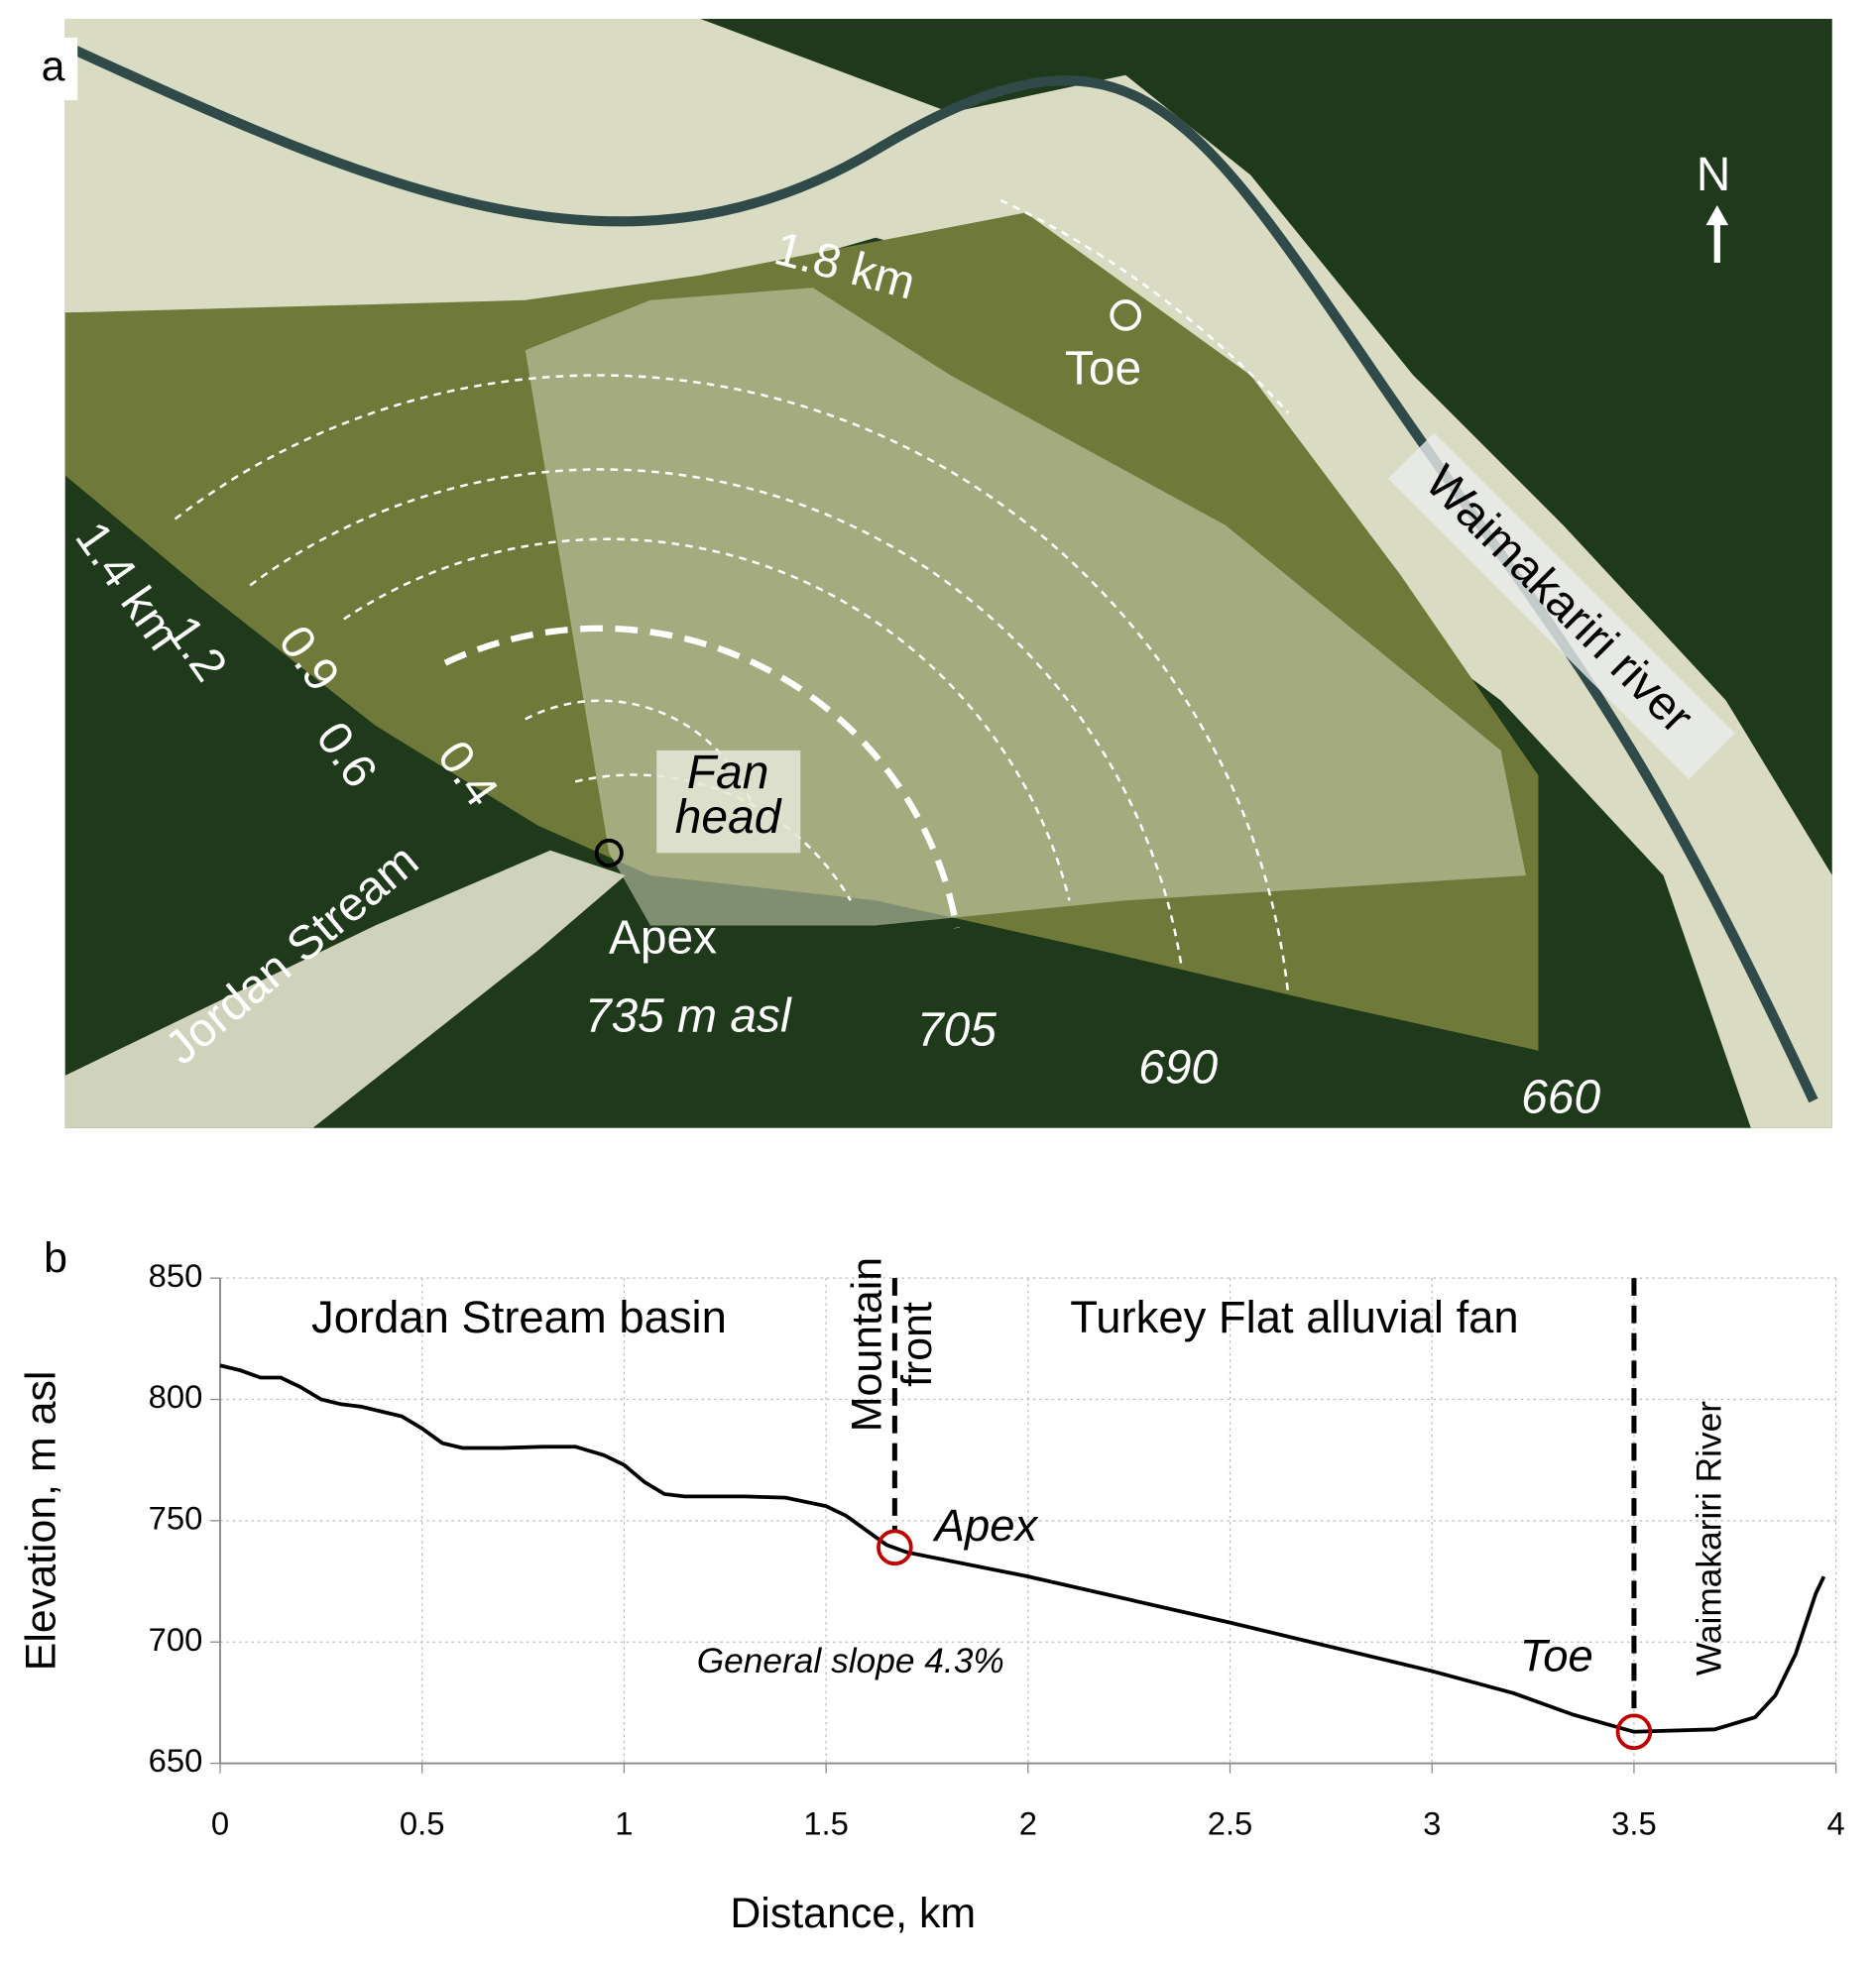  I want to click on y-tick-label: 850, so click(176, 1276).